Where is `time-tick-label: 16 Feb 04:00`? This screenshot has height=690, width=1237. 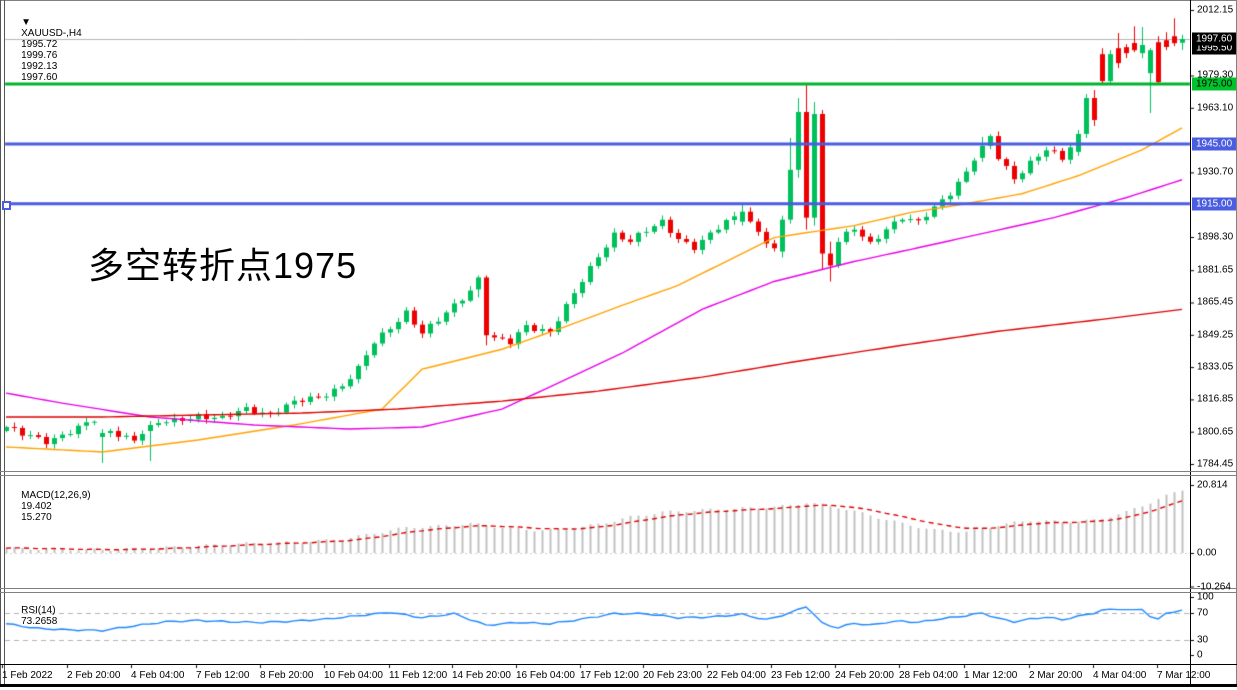
time-tick-label: 16 Feb 04:00 is located at coordinates (545, 675).